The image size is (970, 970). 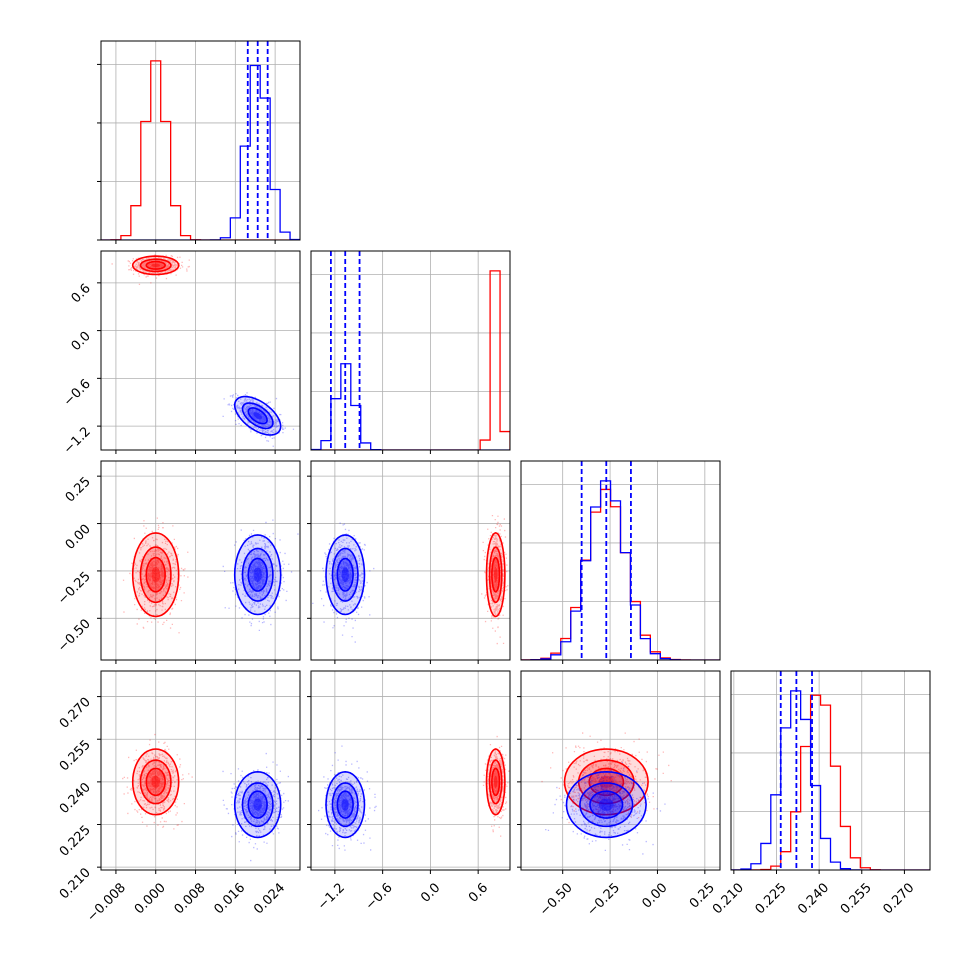 I want to click on y-tick-label-1-2: 0.0, so click(x=81, y=341).